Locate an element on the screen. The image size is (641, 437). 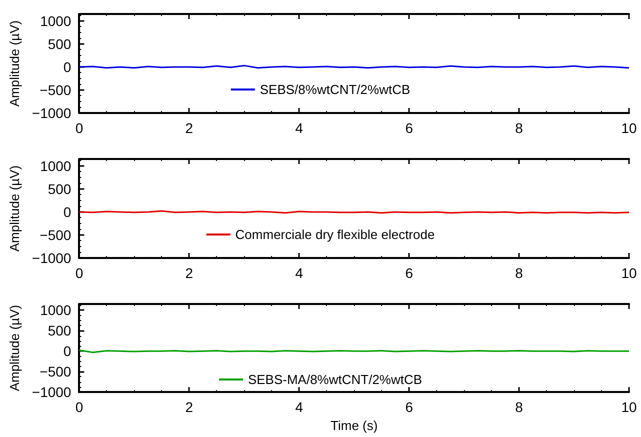
legend-label: SEBS-MA/8%wtCNT/2%wtCB is located at coordinates (335, 379).